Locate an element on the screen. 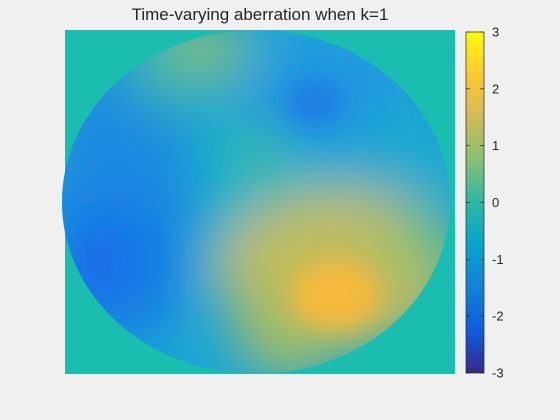 Image resolution: width=560 pixels, height=420 pixels. colorbar-tick-label: -3 is located at coordinates (498, 373).